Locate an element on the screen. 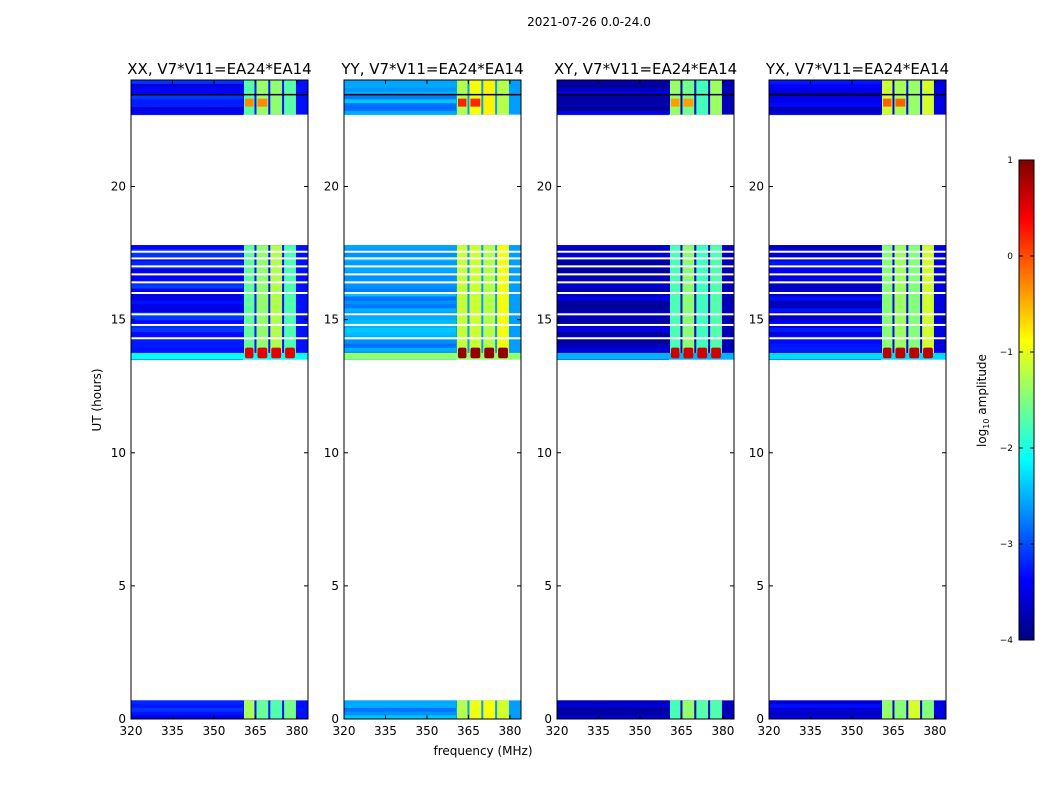 Image resolution: width=1050 pixels, height=800 pixels. y-tick-label: 5 is located at coordinates (548, 586).